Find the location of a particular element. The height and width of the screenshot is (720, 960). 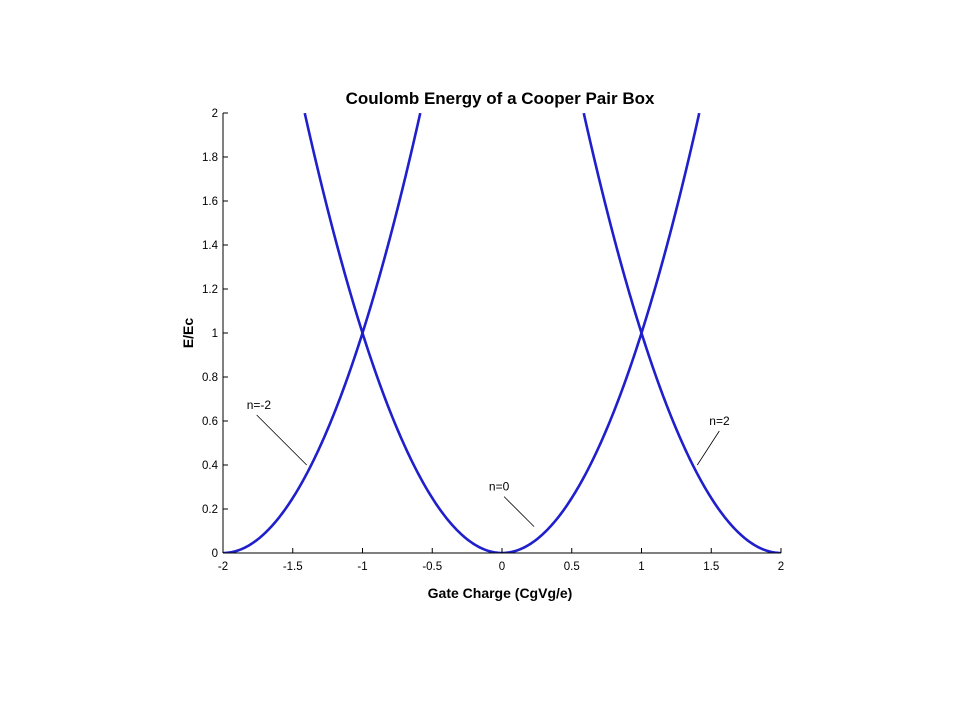

x-tick-label: 0.5 is located at coordinates (572, 567).